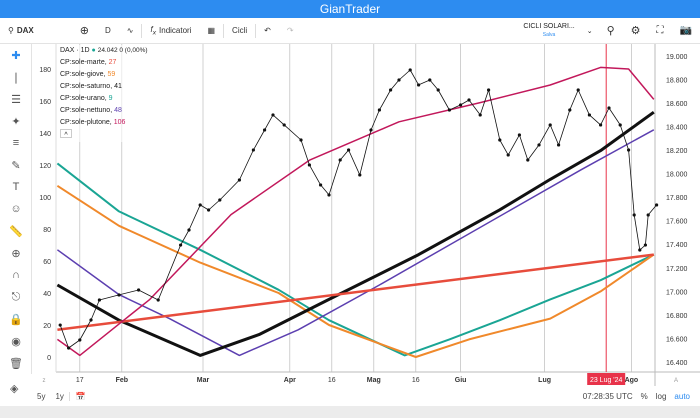 This screenshot has width=700, height=418. I want to click on right-tick-label: 17.600, so click(677, 222).